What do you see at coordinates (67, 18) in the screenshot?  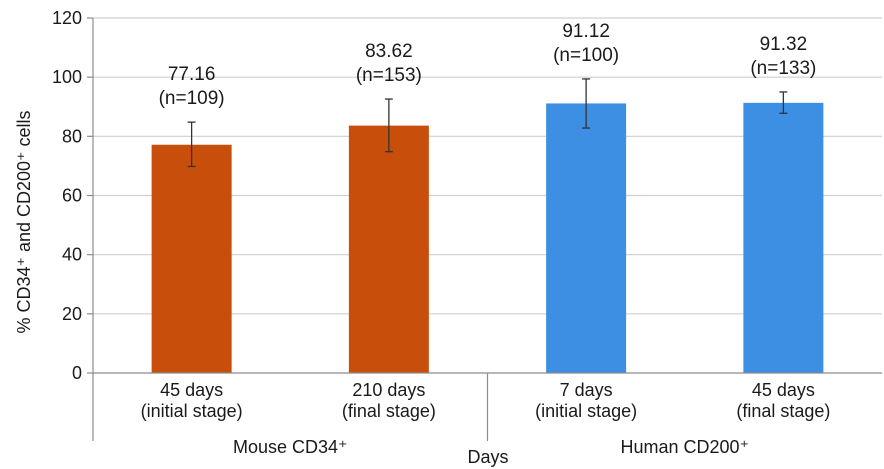 I see `y-tick-label: 120` at bounding box center [67, 18].